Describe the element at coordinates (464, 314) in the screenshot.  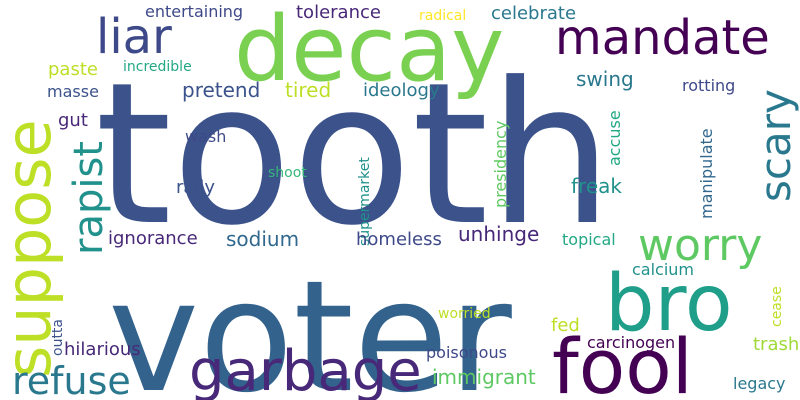
I see `cloud-word: worried` at that location.